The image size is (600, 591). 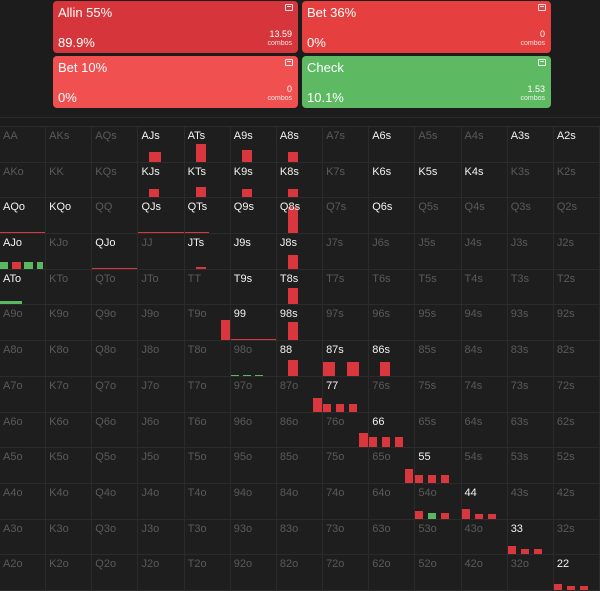 I want to click on hand-cell-95s: 95s, so click(x=438, y=323).